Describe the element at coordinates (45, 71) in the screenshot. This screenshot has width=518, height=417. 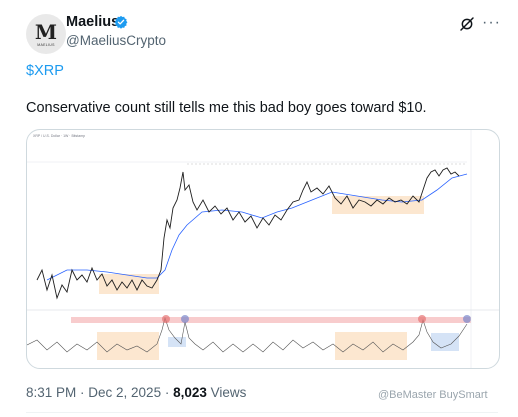
I see `cashtag-link: $XRP` at that location.